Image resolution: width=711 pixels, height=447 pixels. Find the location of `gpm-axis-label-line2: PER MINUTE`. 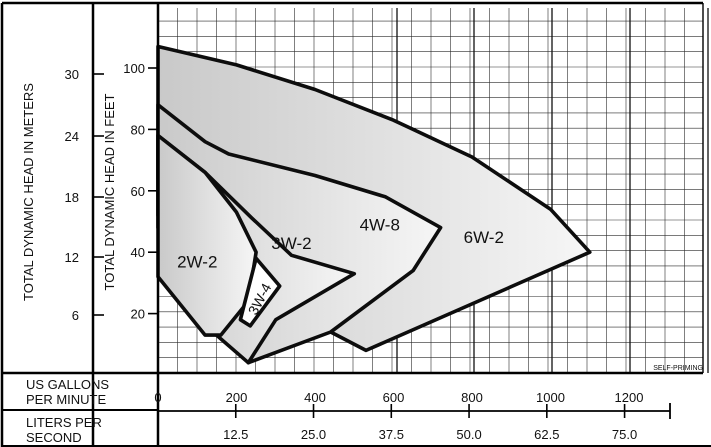

gpm-axis-label-line2: PER MINUTE is located at coordinates (66, 399).